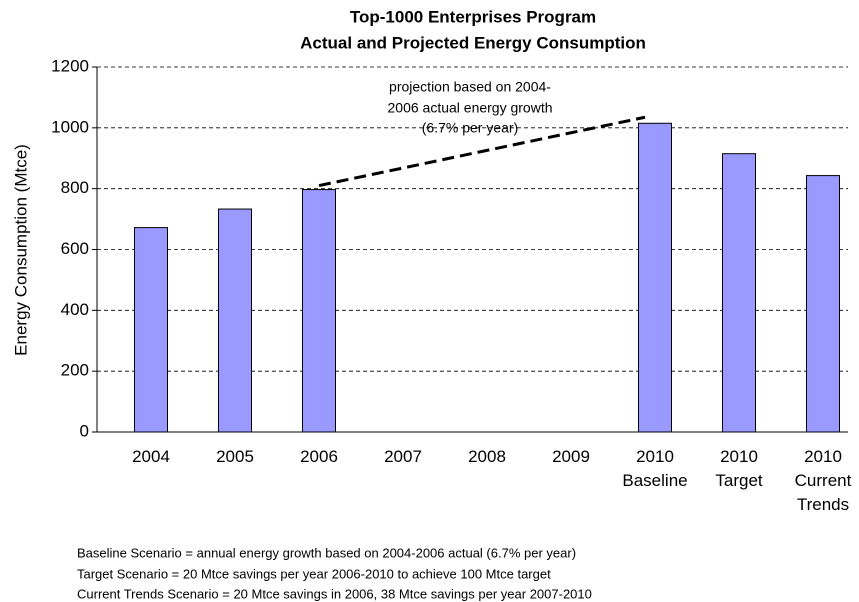 This screenshot has height=602, width=859. Describe the element at coordinates (470, 108) in the screenshot. I see `annotation: 2006 actual energy growth` at that location.